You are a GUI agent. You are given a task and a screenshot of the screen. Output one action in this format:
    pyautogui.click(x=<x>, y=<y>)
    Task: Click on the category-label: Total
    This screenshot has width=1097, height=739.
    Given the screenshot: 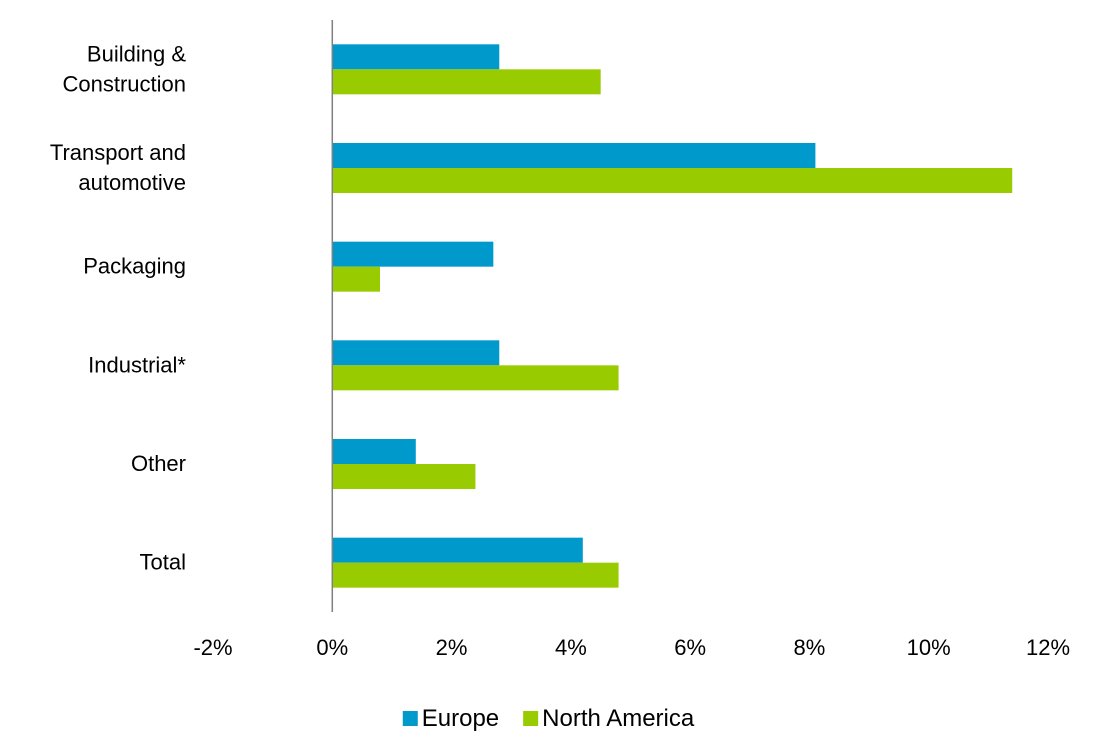 What is the action you would take?
    pyautogui.click(x=163, y=562)
    